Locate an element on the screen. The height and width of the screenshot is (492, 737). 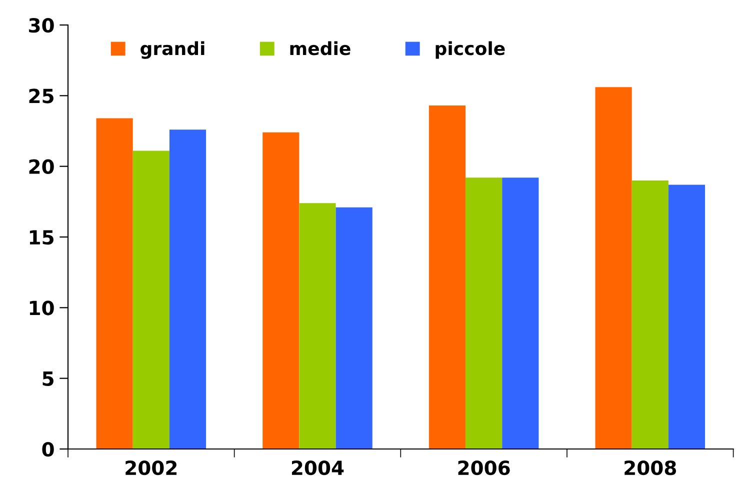
legend-label: medie is located at coordinates (320, 48).